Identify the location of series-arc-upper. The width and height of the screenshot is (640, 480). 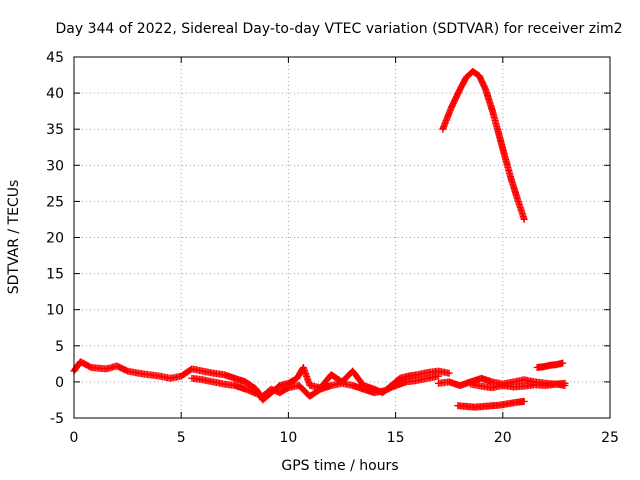
(483, 145).